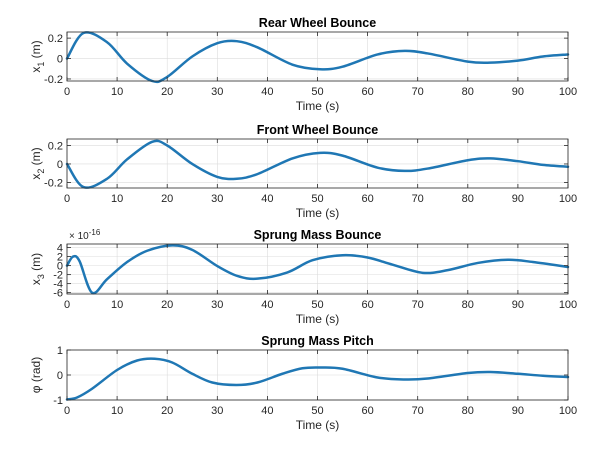 The width and height of the screenshot is (612, 451). What do you see at coordinates (58, 294) in the screenshot?
I see `y-tick-label: -6` at bounding box center [58, 294].